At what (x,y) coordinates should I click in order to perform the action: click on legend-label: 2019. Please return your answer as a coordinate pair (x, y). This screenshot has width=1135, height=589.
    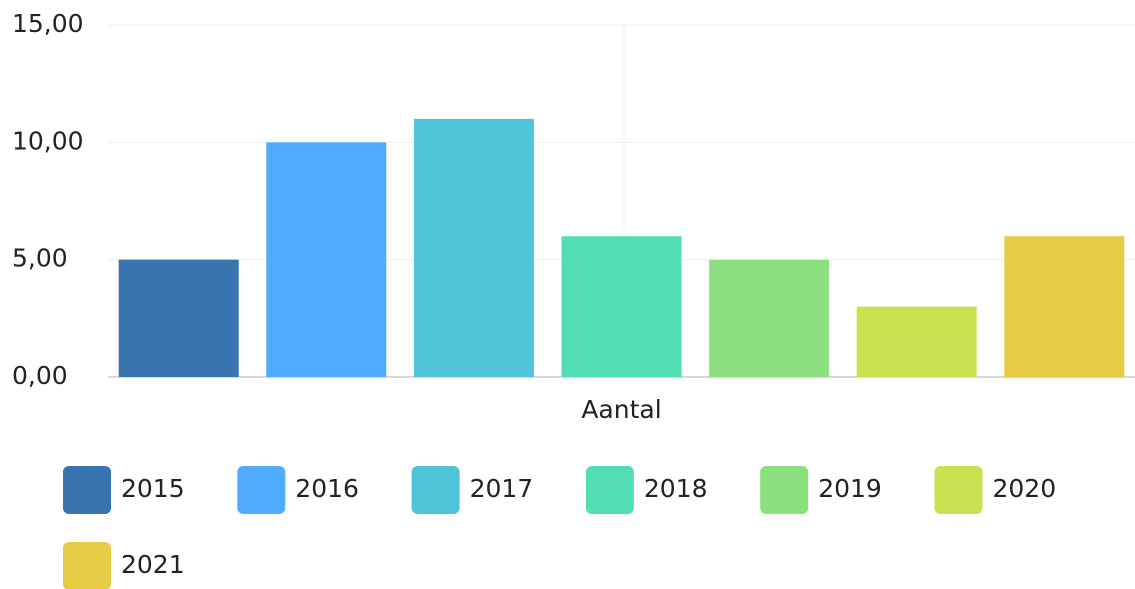
    Looking at the image, I should click on (850, 488).